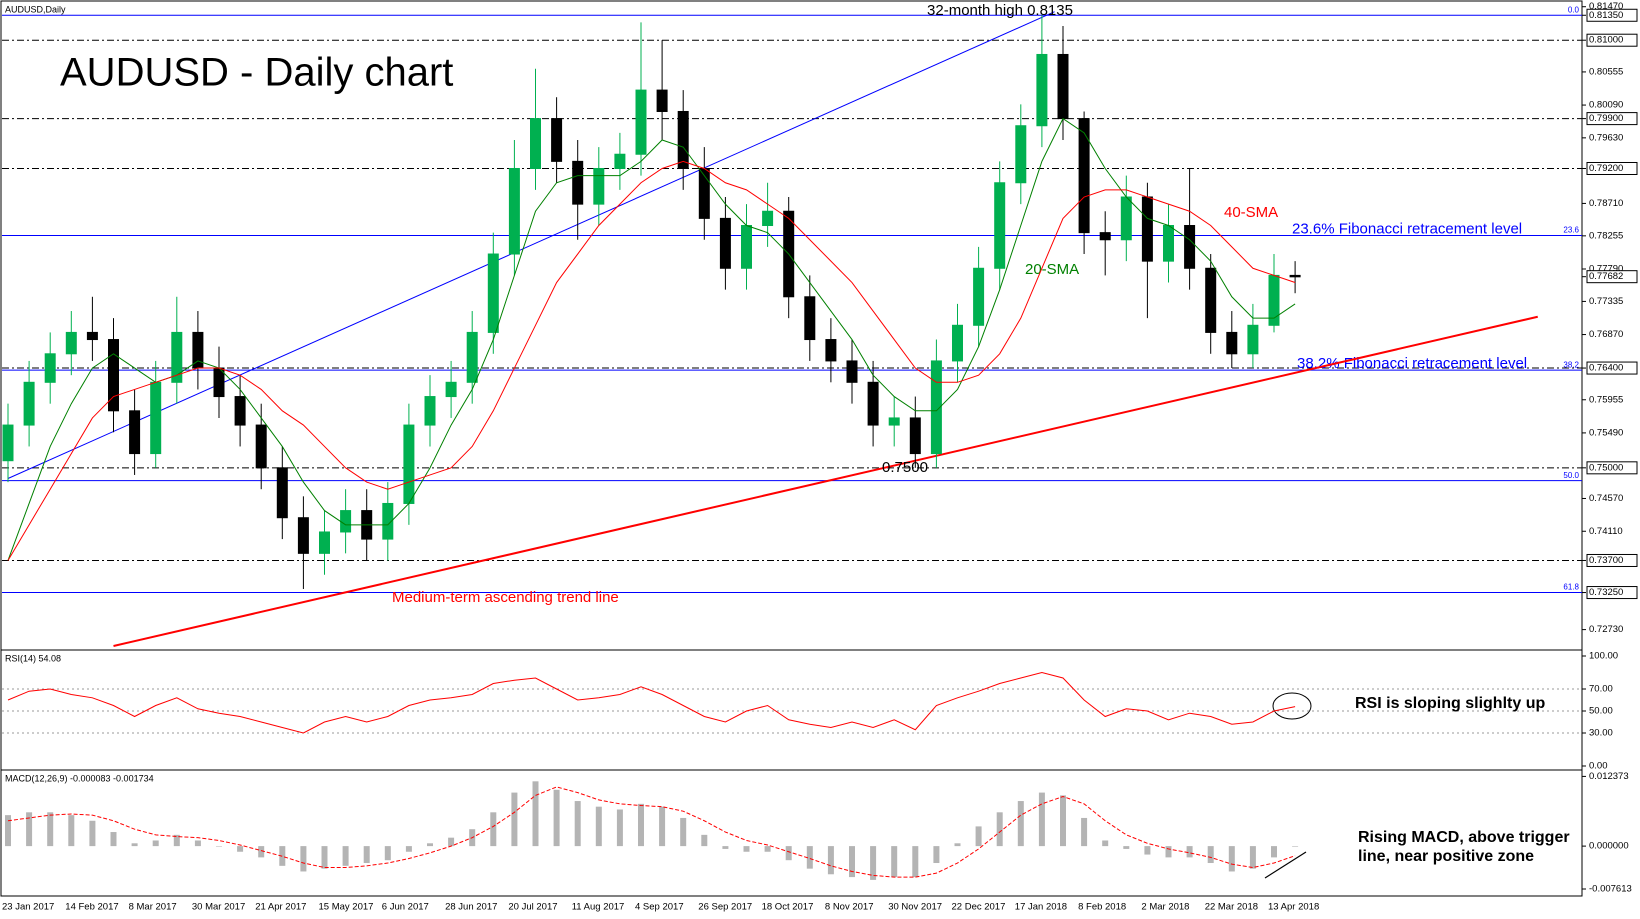  Describe the element at coordinates (33, 658) in the screenshot. I see `panel-label: RSI(14) 54.08` at that location.